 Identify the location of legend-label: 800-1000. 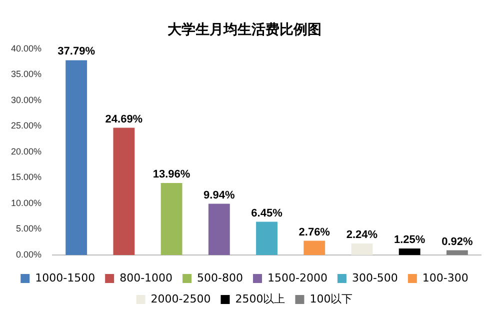
(146, 277).